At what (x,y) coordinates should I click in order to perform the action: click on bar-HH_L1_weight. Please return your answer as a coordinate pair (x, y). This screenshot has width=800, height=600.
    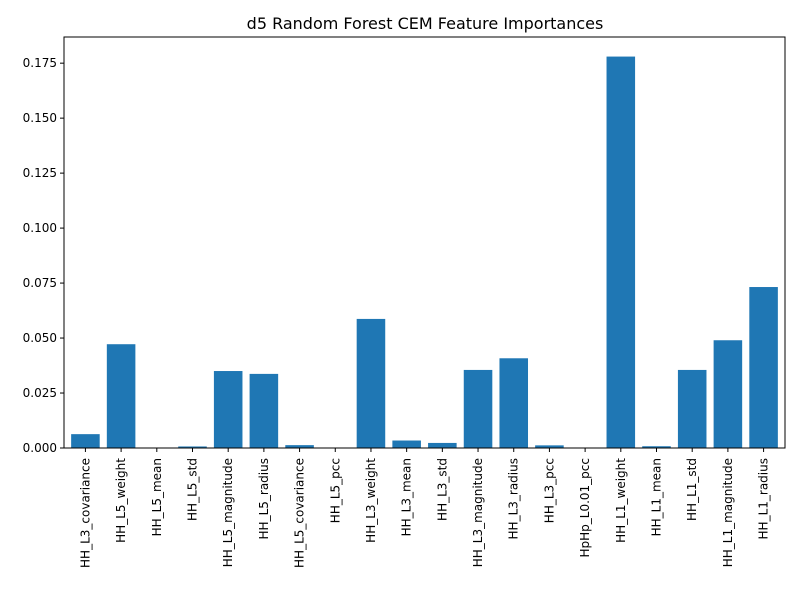
    Looking at the image, I should click on (621, 252).